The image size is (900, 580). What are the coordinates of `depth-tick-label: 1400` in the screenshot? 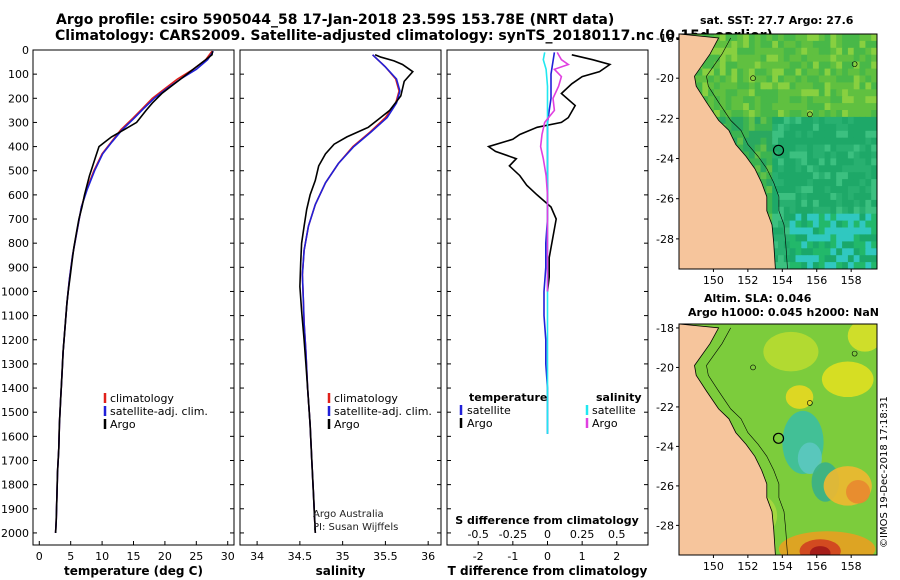 It's located at (15, 388).